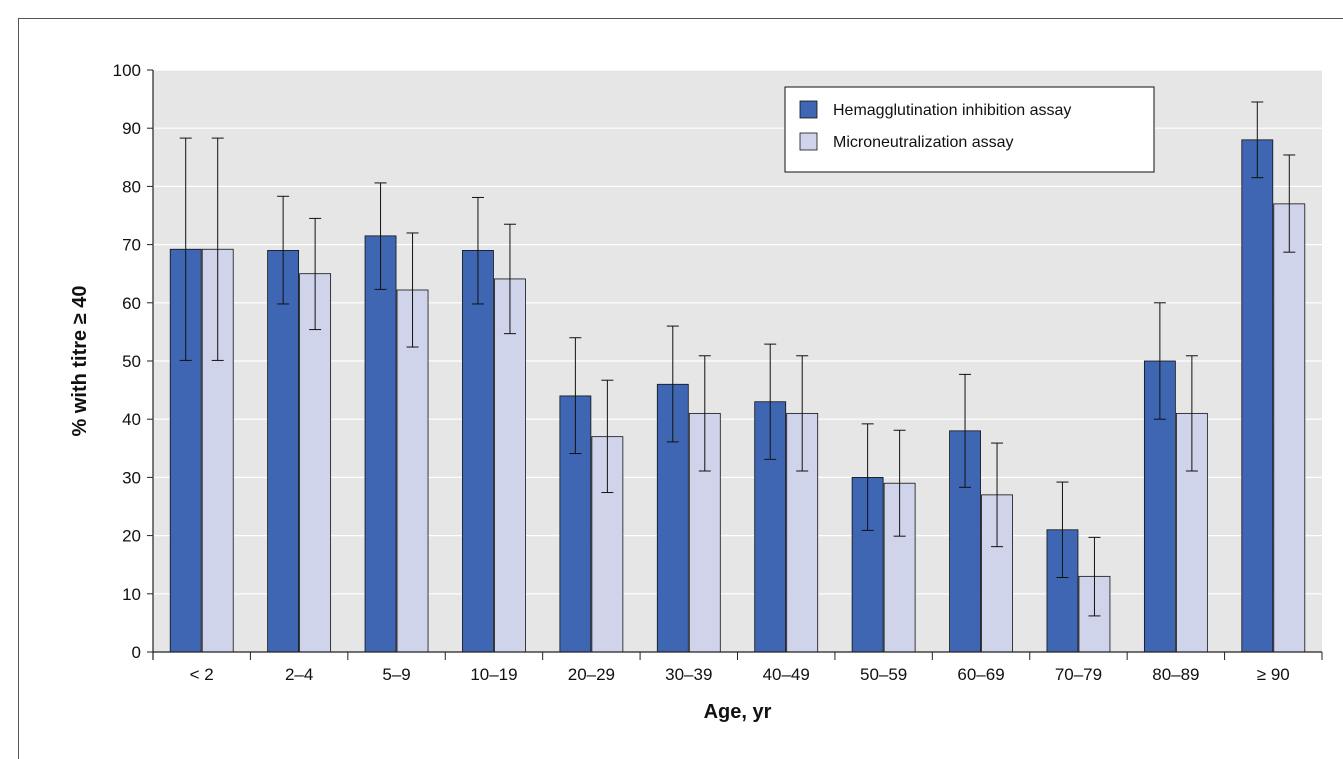  What do you see at coordinates (80, 360) in the screenshot?
I see `y-axis-title: % with titre ≥ 40` at bounding box center [80, 360].